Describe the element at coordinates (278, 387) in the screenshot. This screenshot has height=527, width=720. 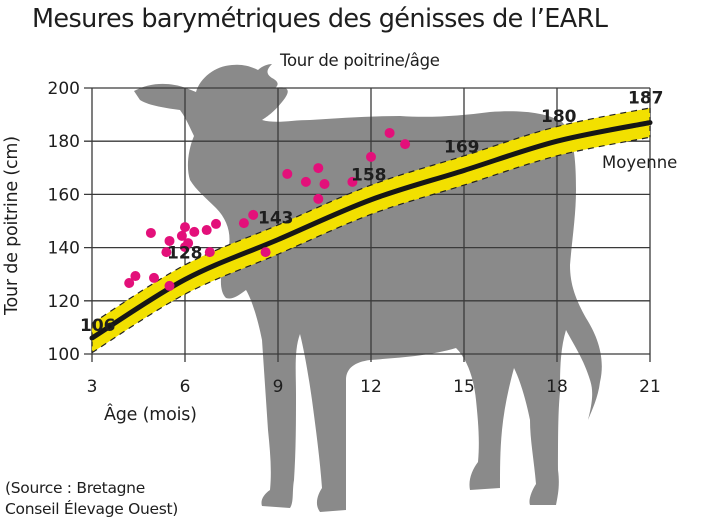
I see `x-tick-label: 9` at that location.